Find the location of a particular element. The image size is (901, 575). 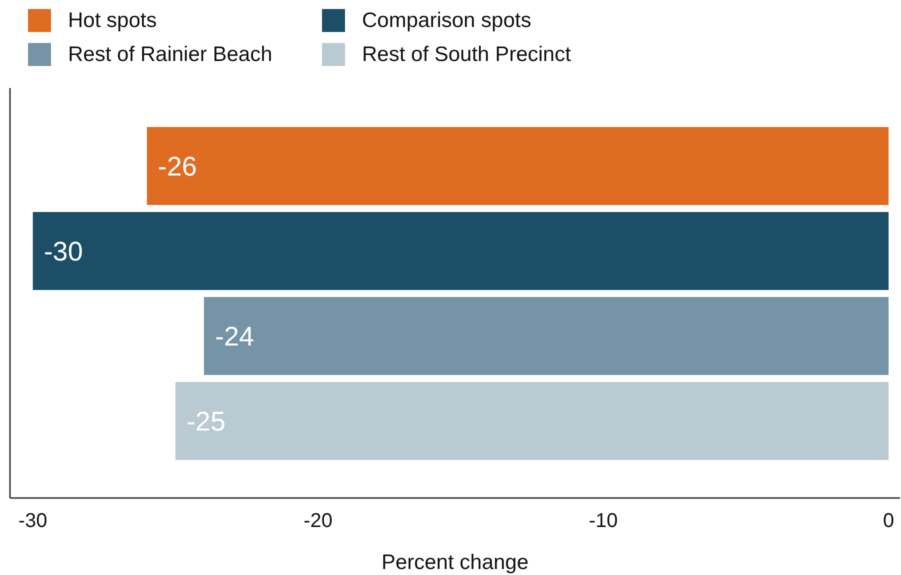

legend-label: Rest of South Precinct is located at coordinates (466, 54).